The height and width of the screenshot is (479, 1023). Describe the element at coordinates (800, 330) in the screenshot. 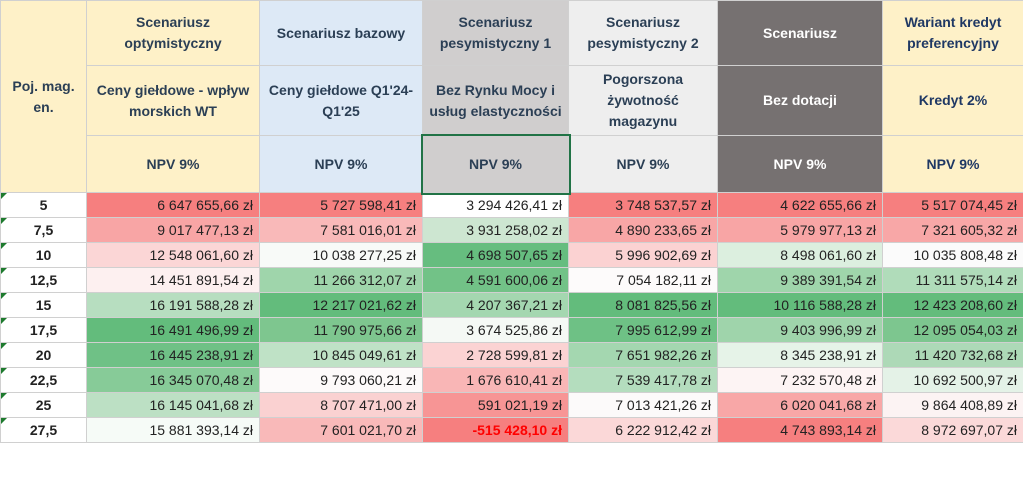

I see `npv-value-cell: 9 403 996,99 zł` at that location.